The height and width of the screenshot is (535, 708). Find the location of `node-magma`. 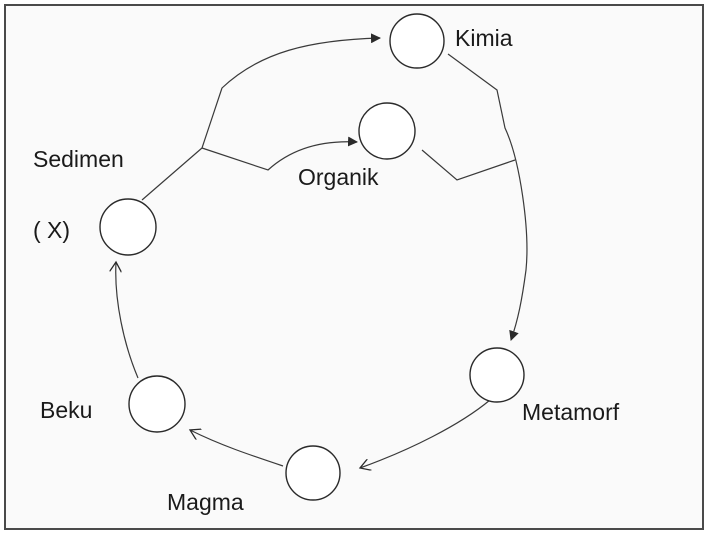

node-magma is located at coordinates (313, 473).